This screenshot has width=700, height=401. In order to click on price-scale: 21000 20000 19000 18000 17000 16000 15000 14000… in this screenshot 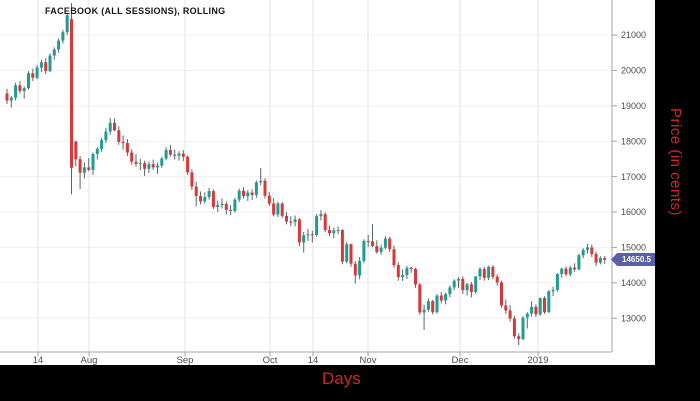, I will do `click(629, 176)`.